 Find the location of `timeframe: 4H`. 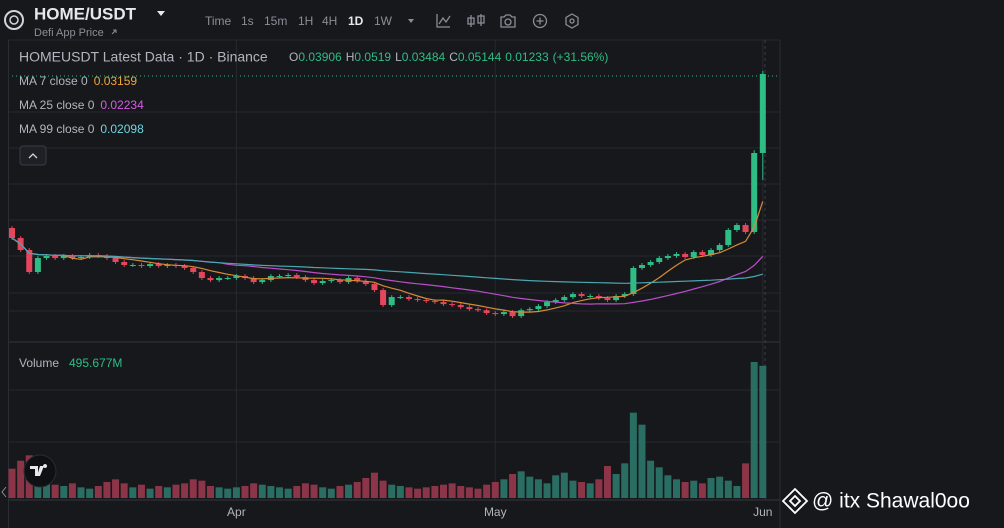

timeframe: 4H is located at coordinates (329, 21).